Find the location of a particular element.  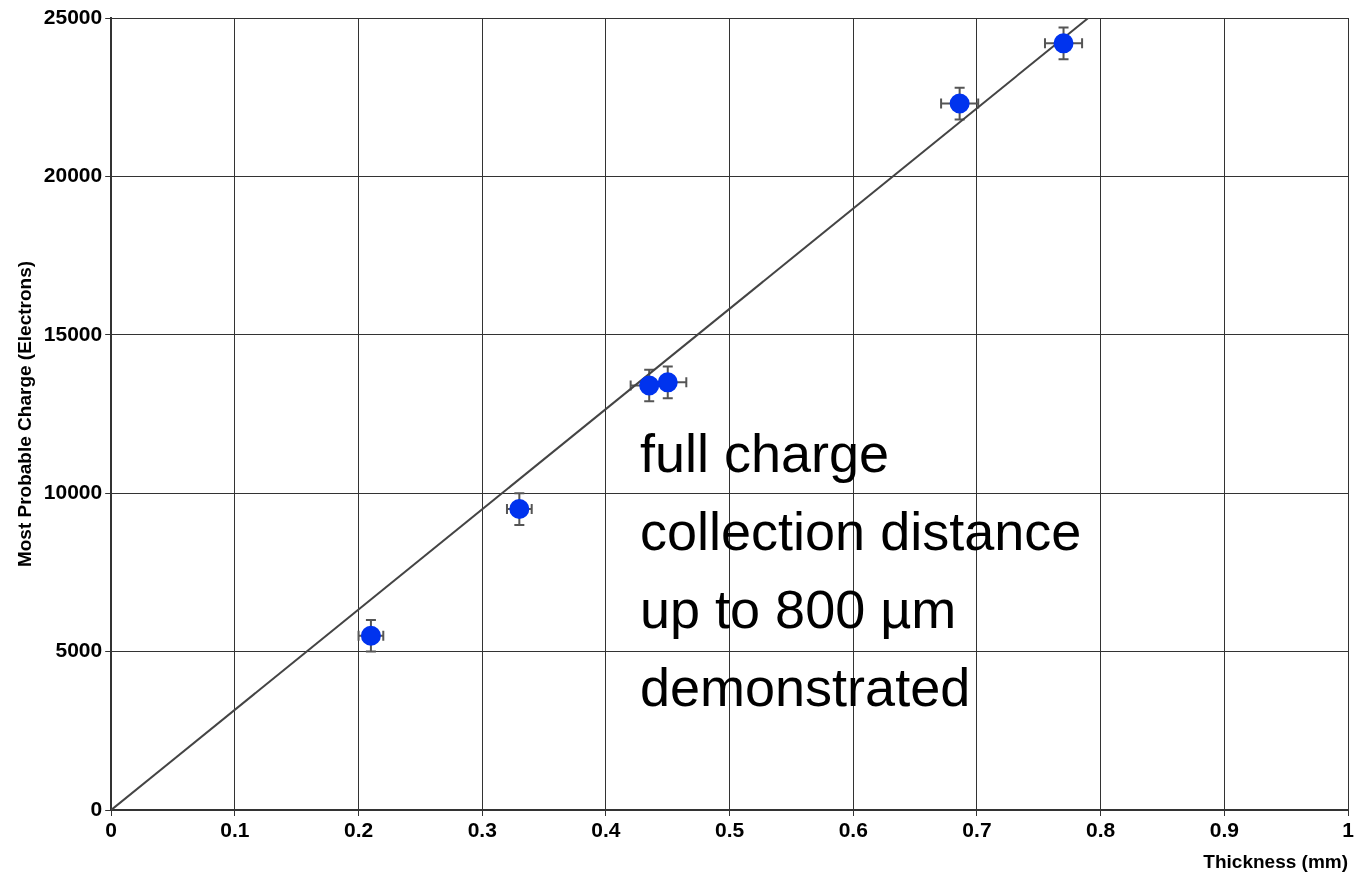

y-tick-label: 0 is located at coordinates (96, 808).